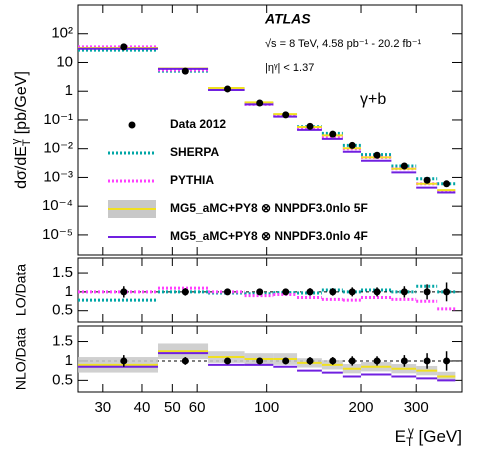  What do you see at coordinates (287, 19) in the screenshot?
I see `experiment-label: ATLAS` at bounding box center [287, 19].